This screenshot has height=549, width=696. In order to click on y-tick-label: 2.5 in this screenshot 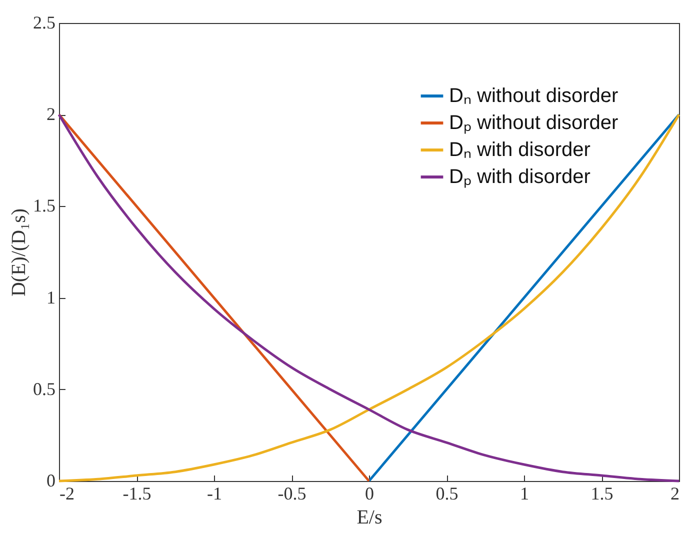, I will do `click(44, 22)`.